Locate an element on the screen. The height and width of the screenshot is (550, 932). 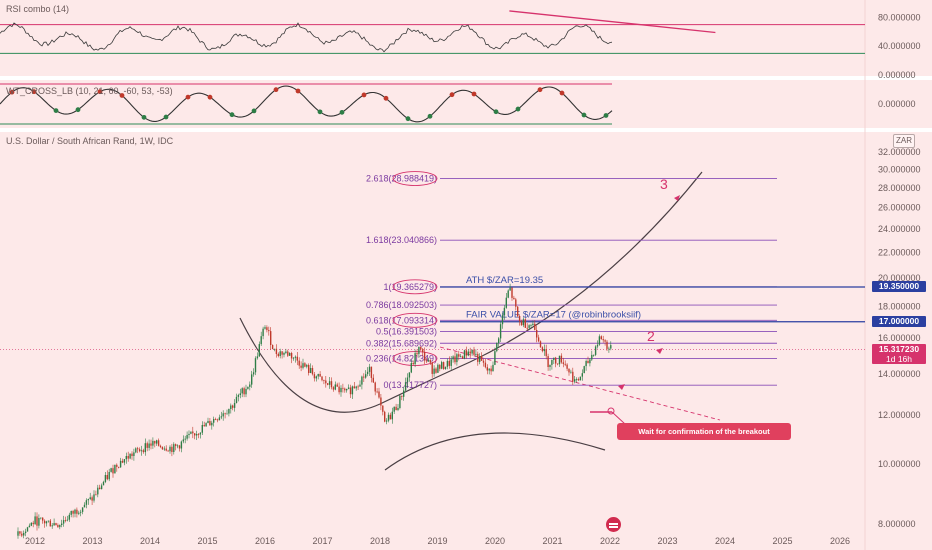
time-axis-tick: 2024 is located at coordinates (725, 541).